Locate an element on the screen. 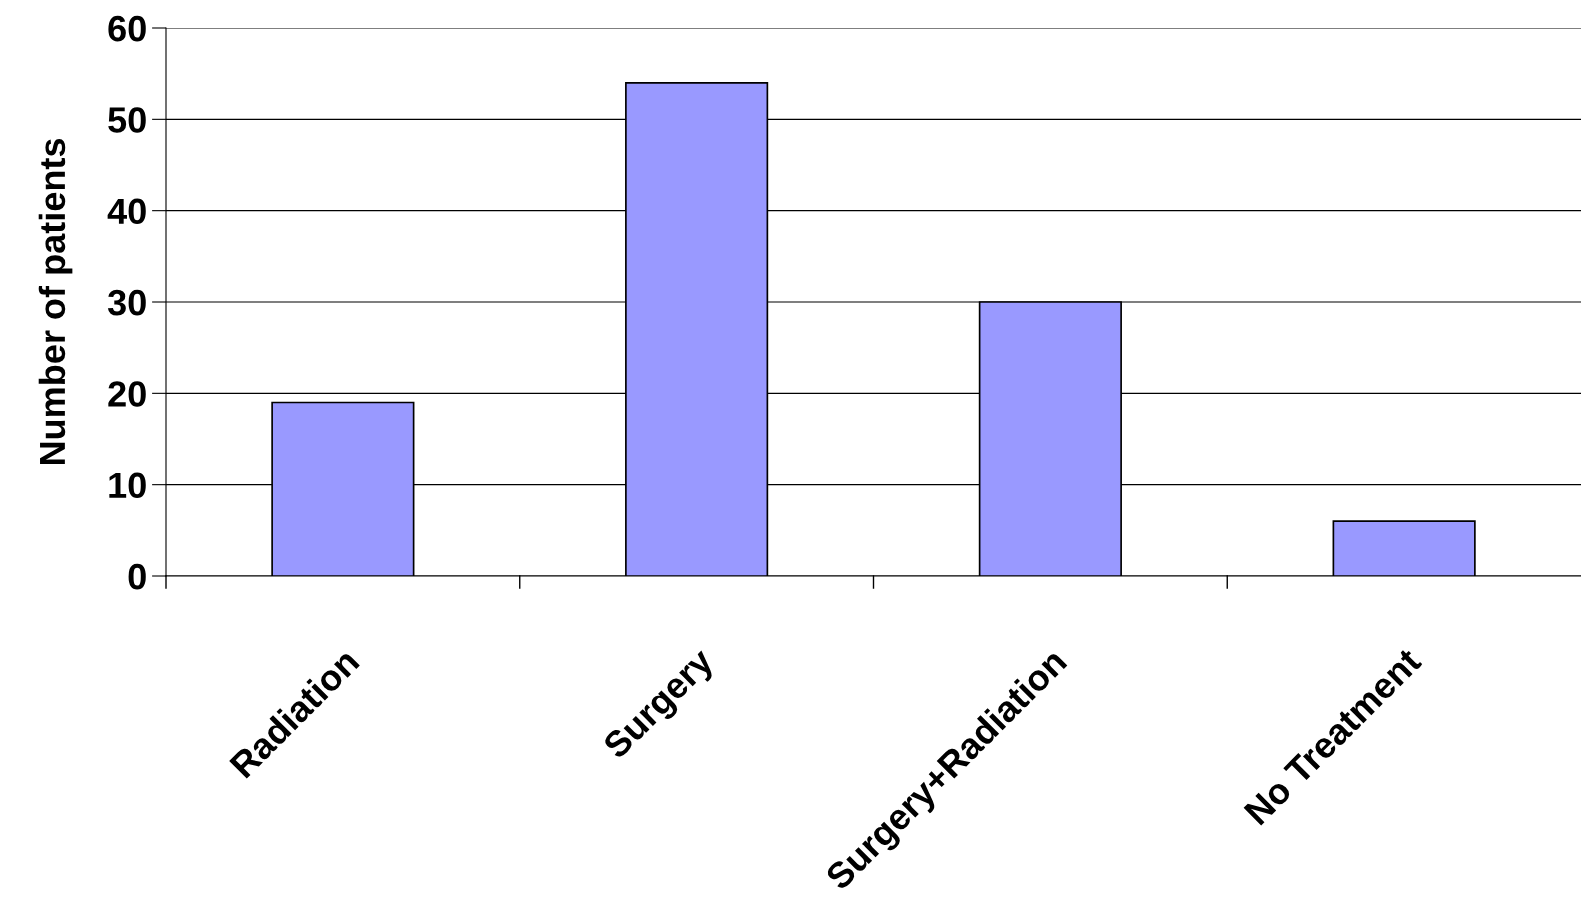 The width and height of the screenshot is (1581, 922). y-tick-label: 10 is located at coordinates (127, 485).